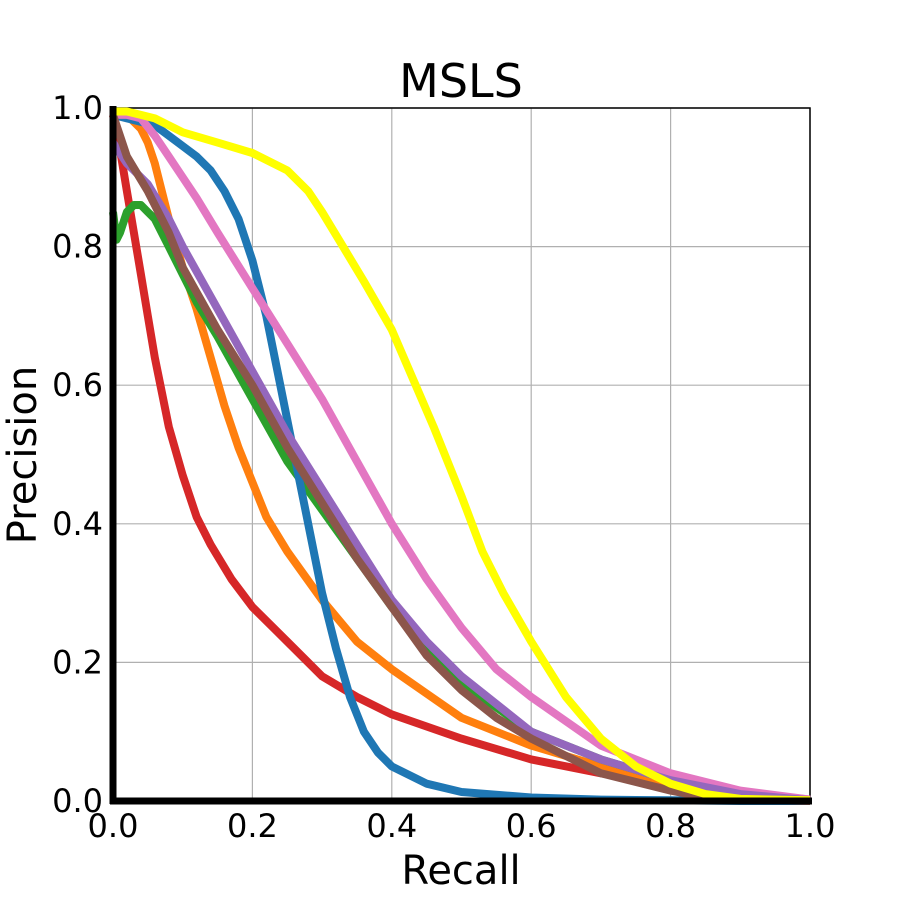 The width and height of the screenshot is (900, 900). I want to click on x-axis-title: Recall, so click(460, 871).